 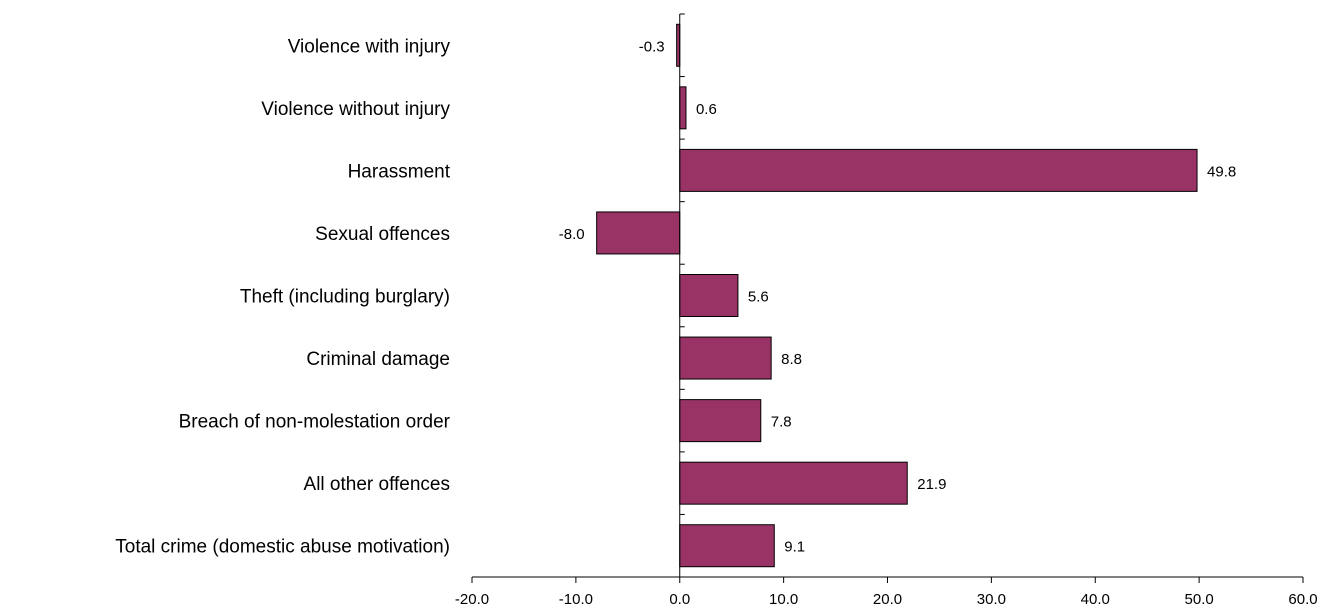 What do you see at coordinates (652, 46) in the screenshot?
I see `data-label: -0.3` at bounding box center [652, 46].